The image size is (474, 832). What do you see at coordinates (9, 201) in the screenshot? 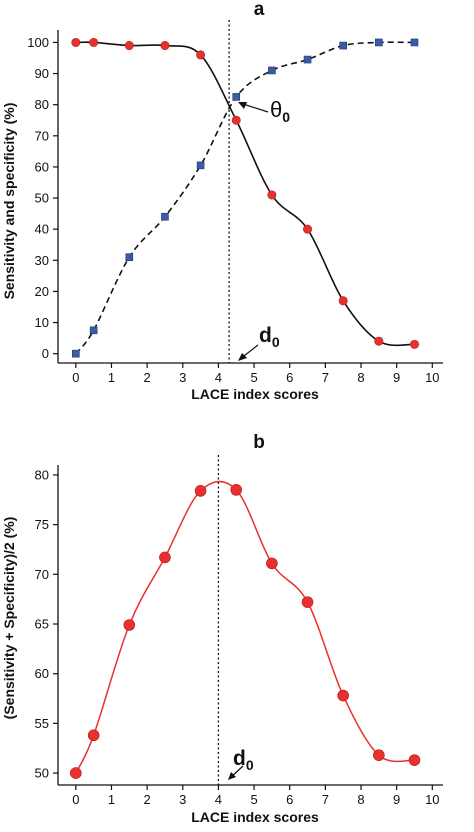
I see `panel-a-y-axis-title: Sensitivity and specificity (%)` at bounding box center [9, 201].